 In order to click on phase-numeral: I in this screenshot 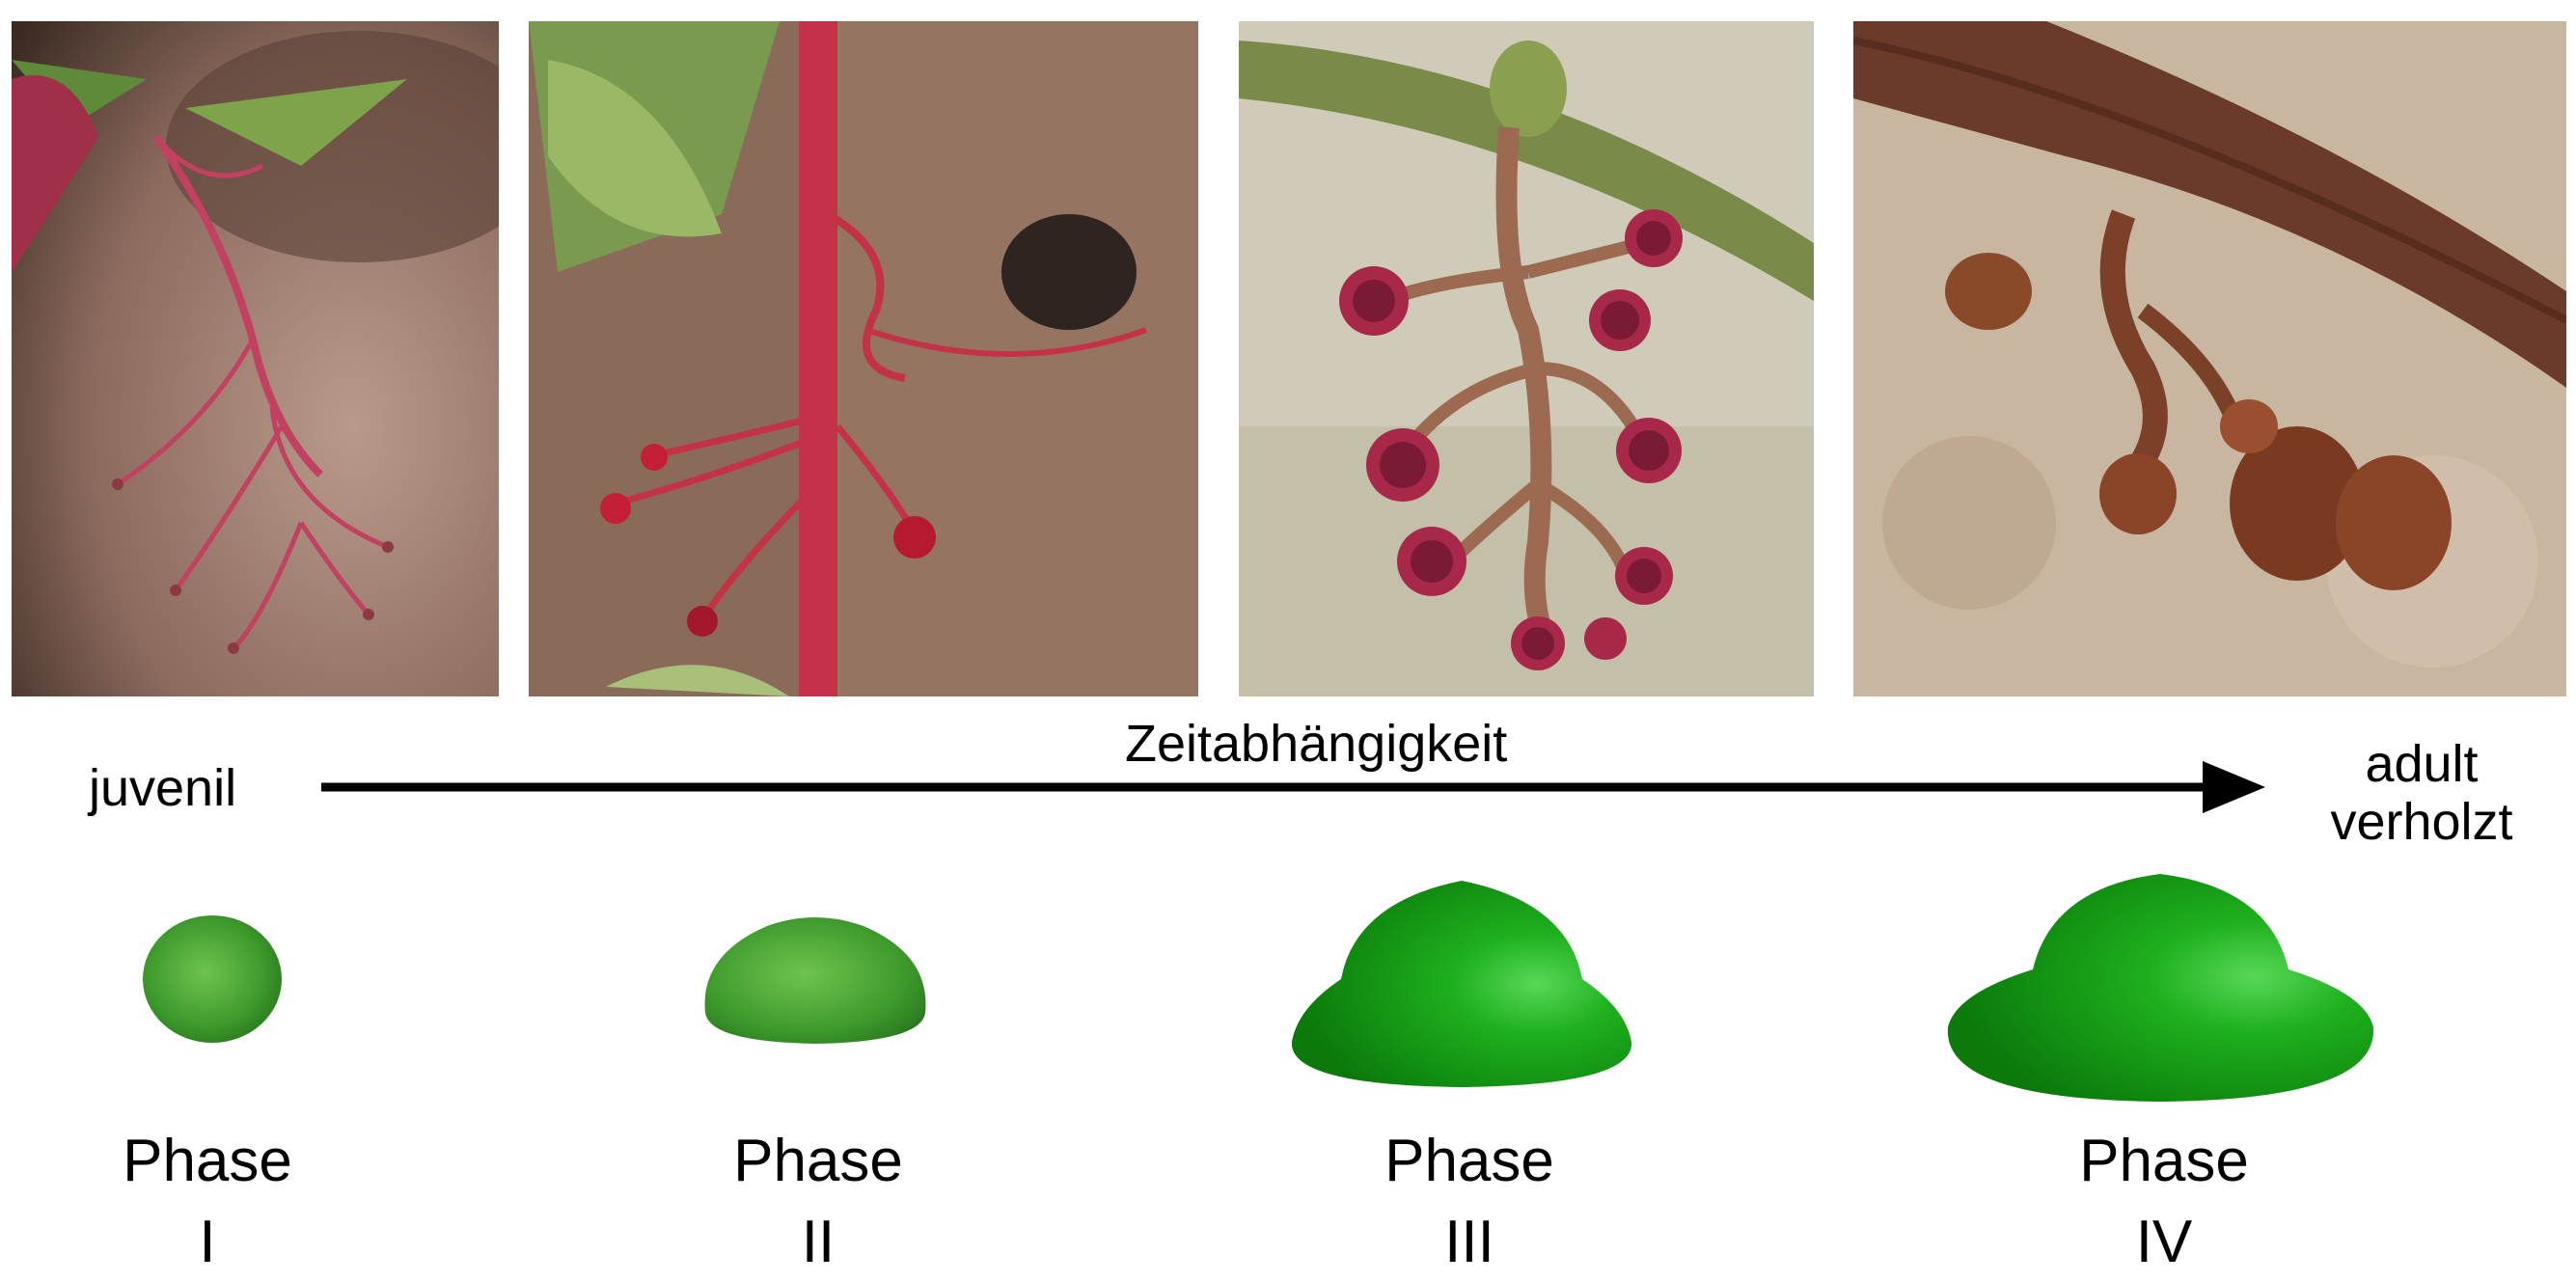, I will do `click(208, 1241)`.